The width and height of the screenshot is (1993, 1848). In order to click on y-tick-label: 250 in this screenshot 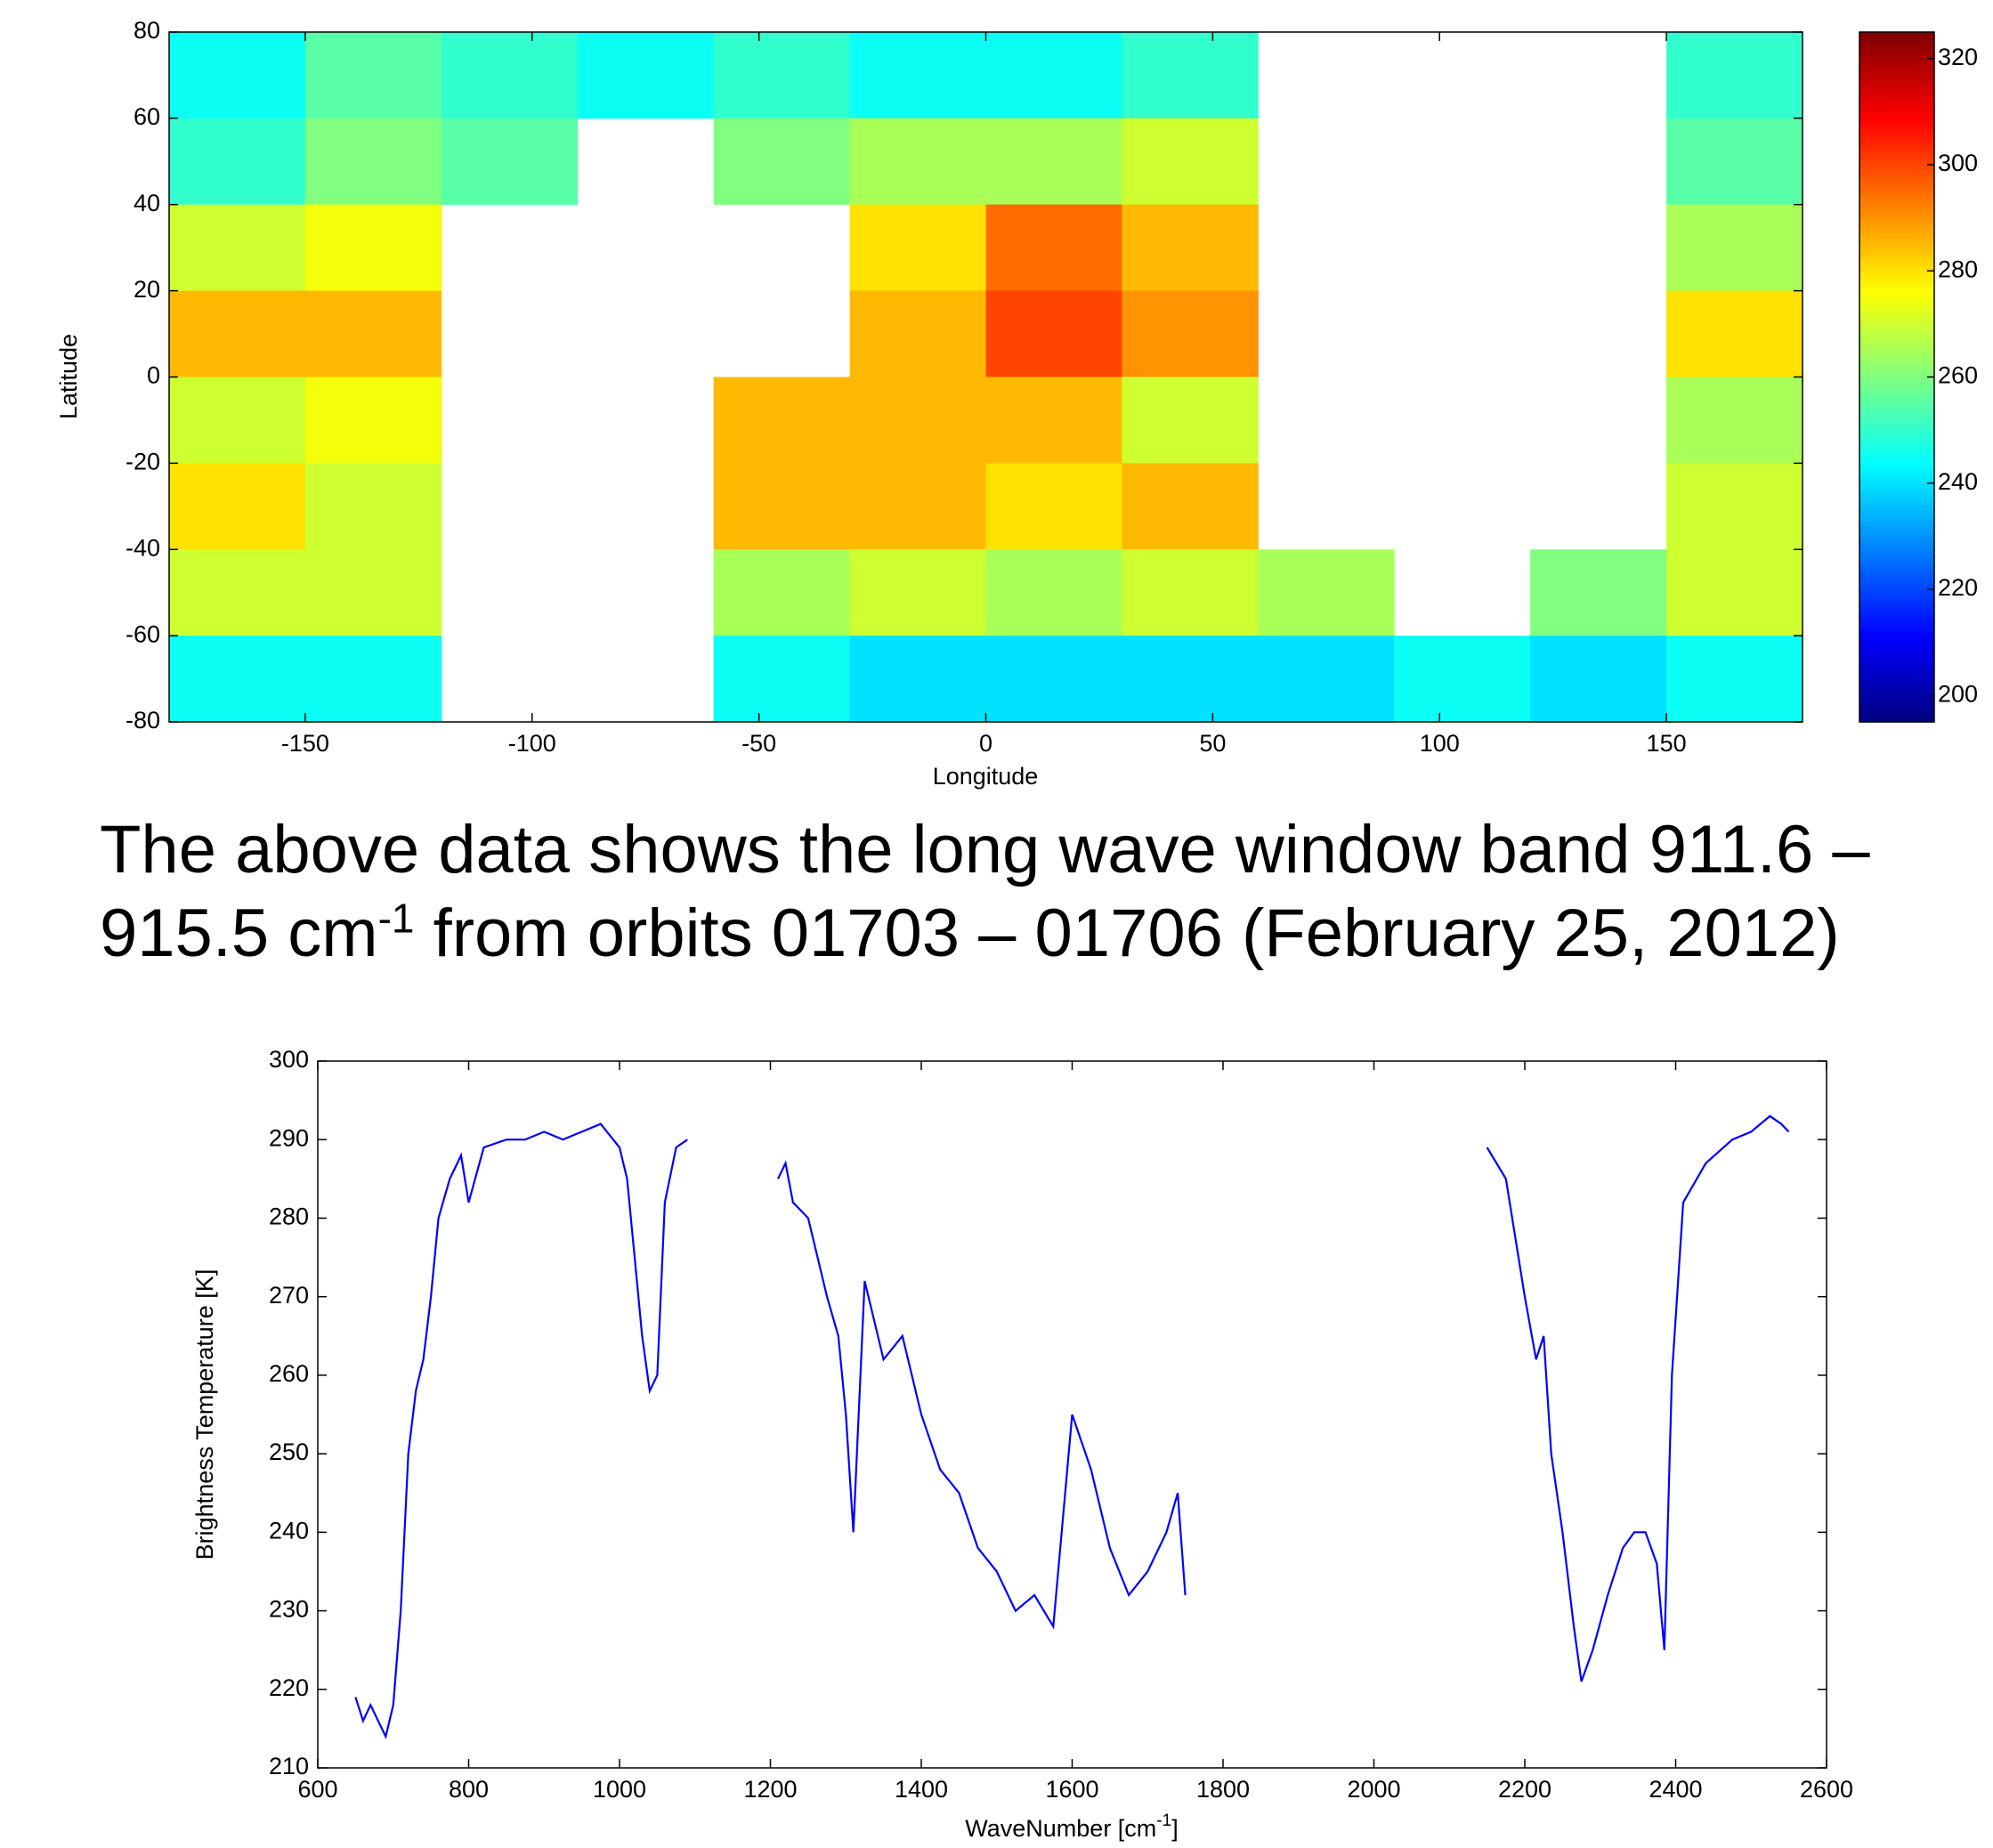, I will do `click(289, 1452)`.